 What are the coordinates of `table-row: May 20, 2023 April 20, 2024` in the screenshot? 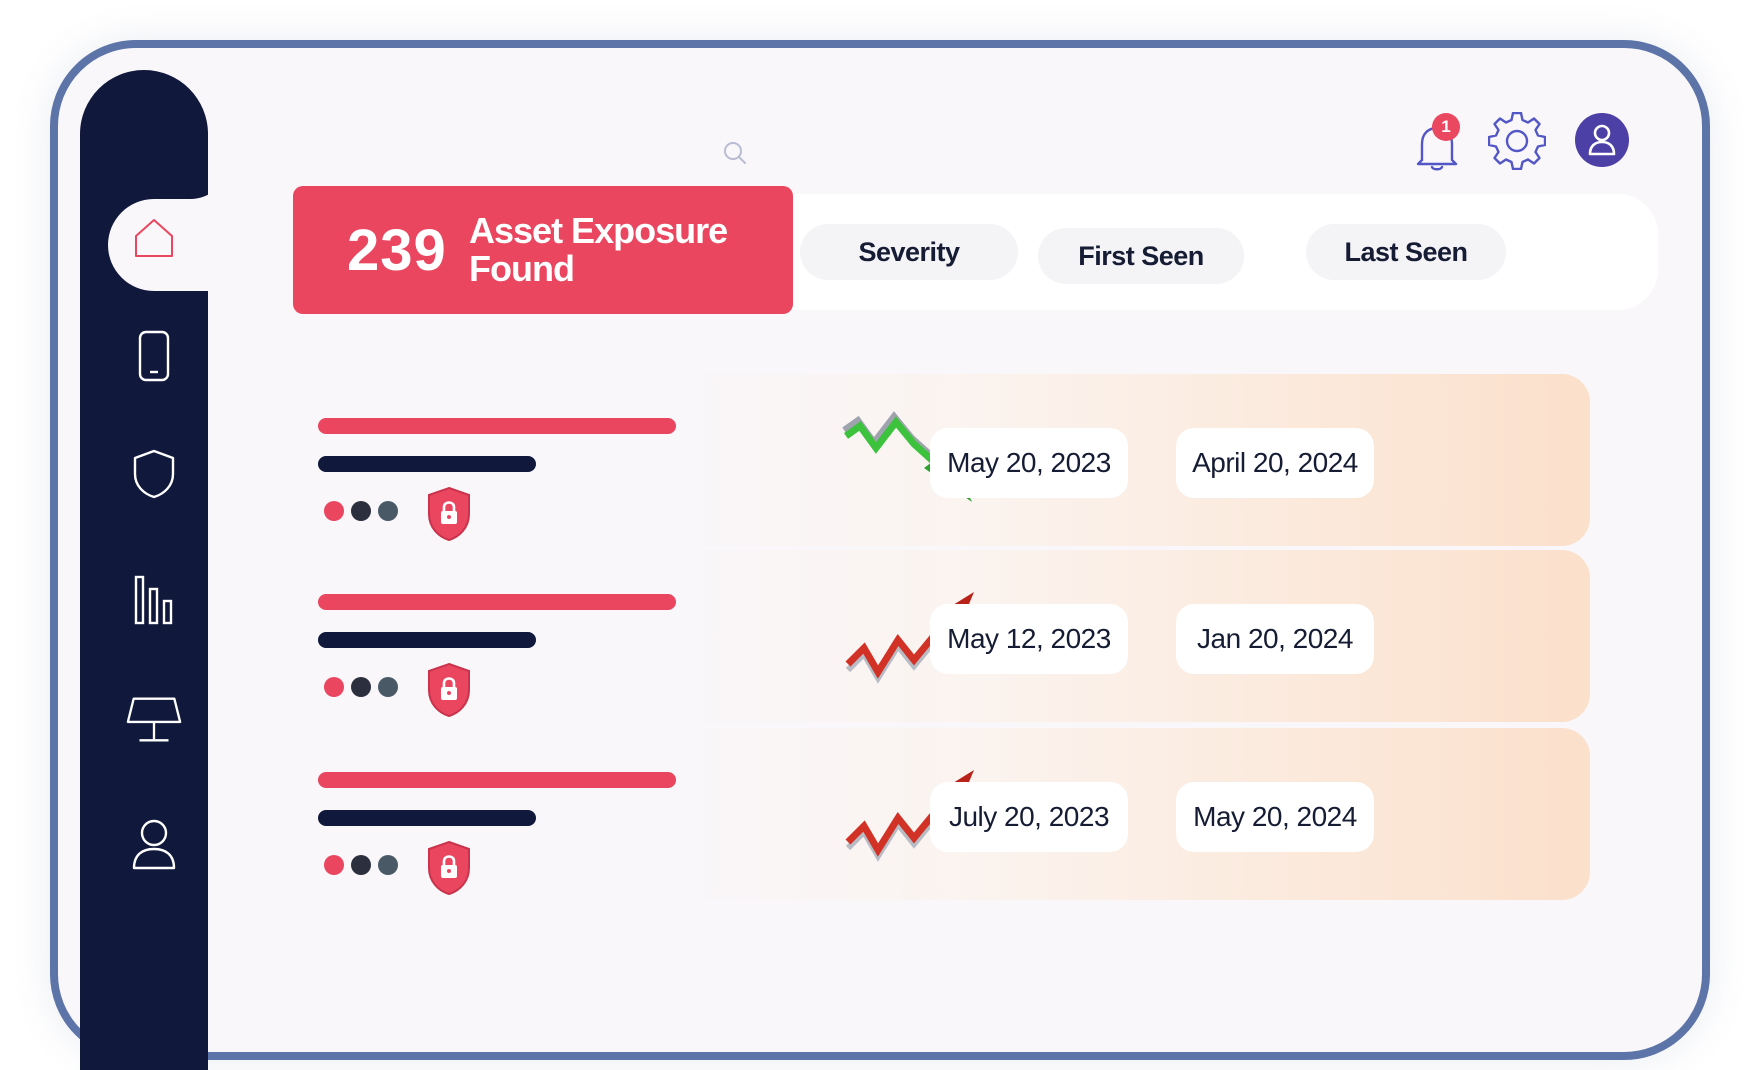 It's located at (940, 460).